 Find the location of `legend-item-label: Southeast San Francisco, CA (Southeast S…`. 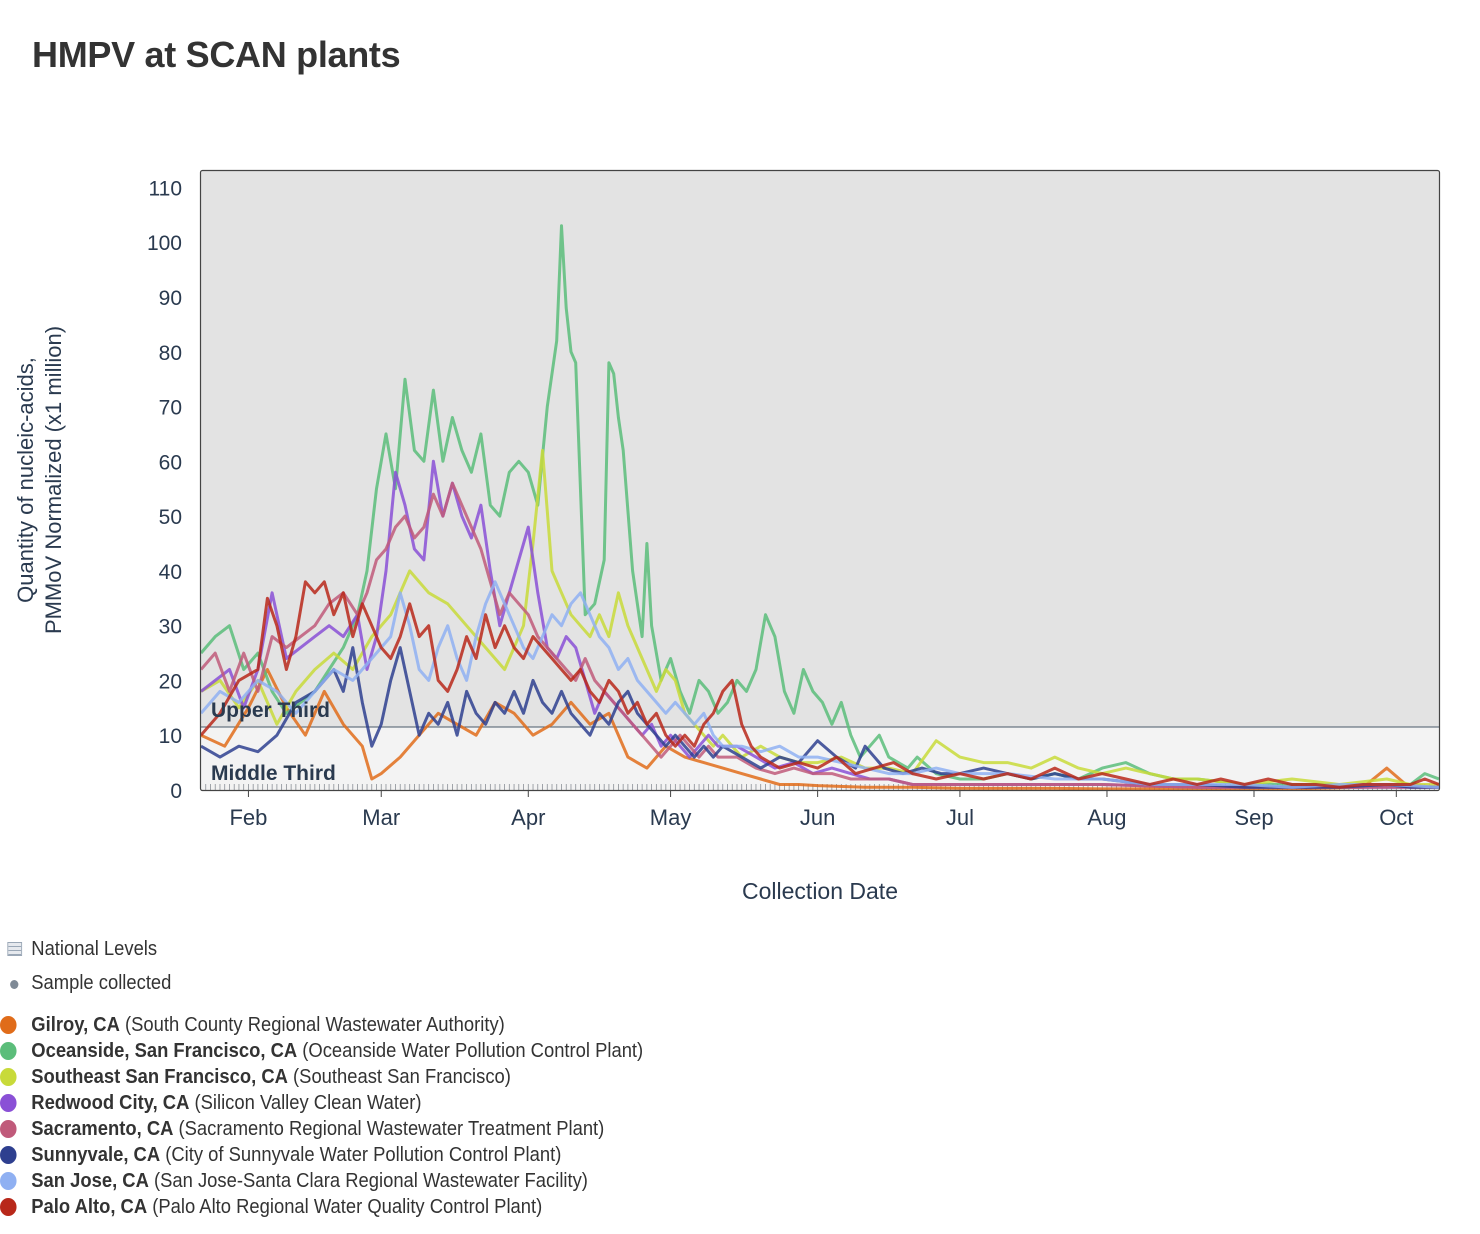

legend-item-label: Southeast San Francisco, CA (Southeast S… is located at coordinates (271, 1077).